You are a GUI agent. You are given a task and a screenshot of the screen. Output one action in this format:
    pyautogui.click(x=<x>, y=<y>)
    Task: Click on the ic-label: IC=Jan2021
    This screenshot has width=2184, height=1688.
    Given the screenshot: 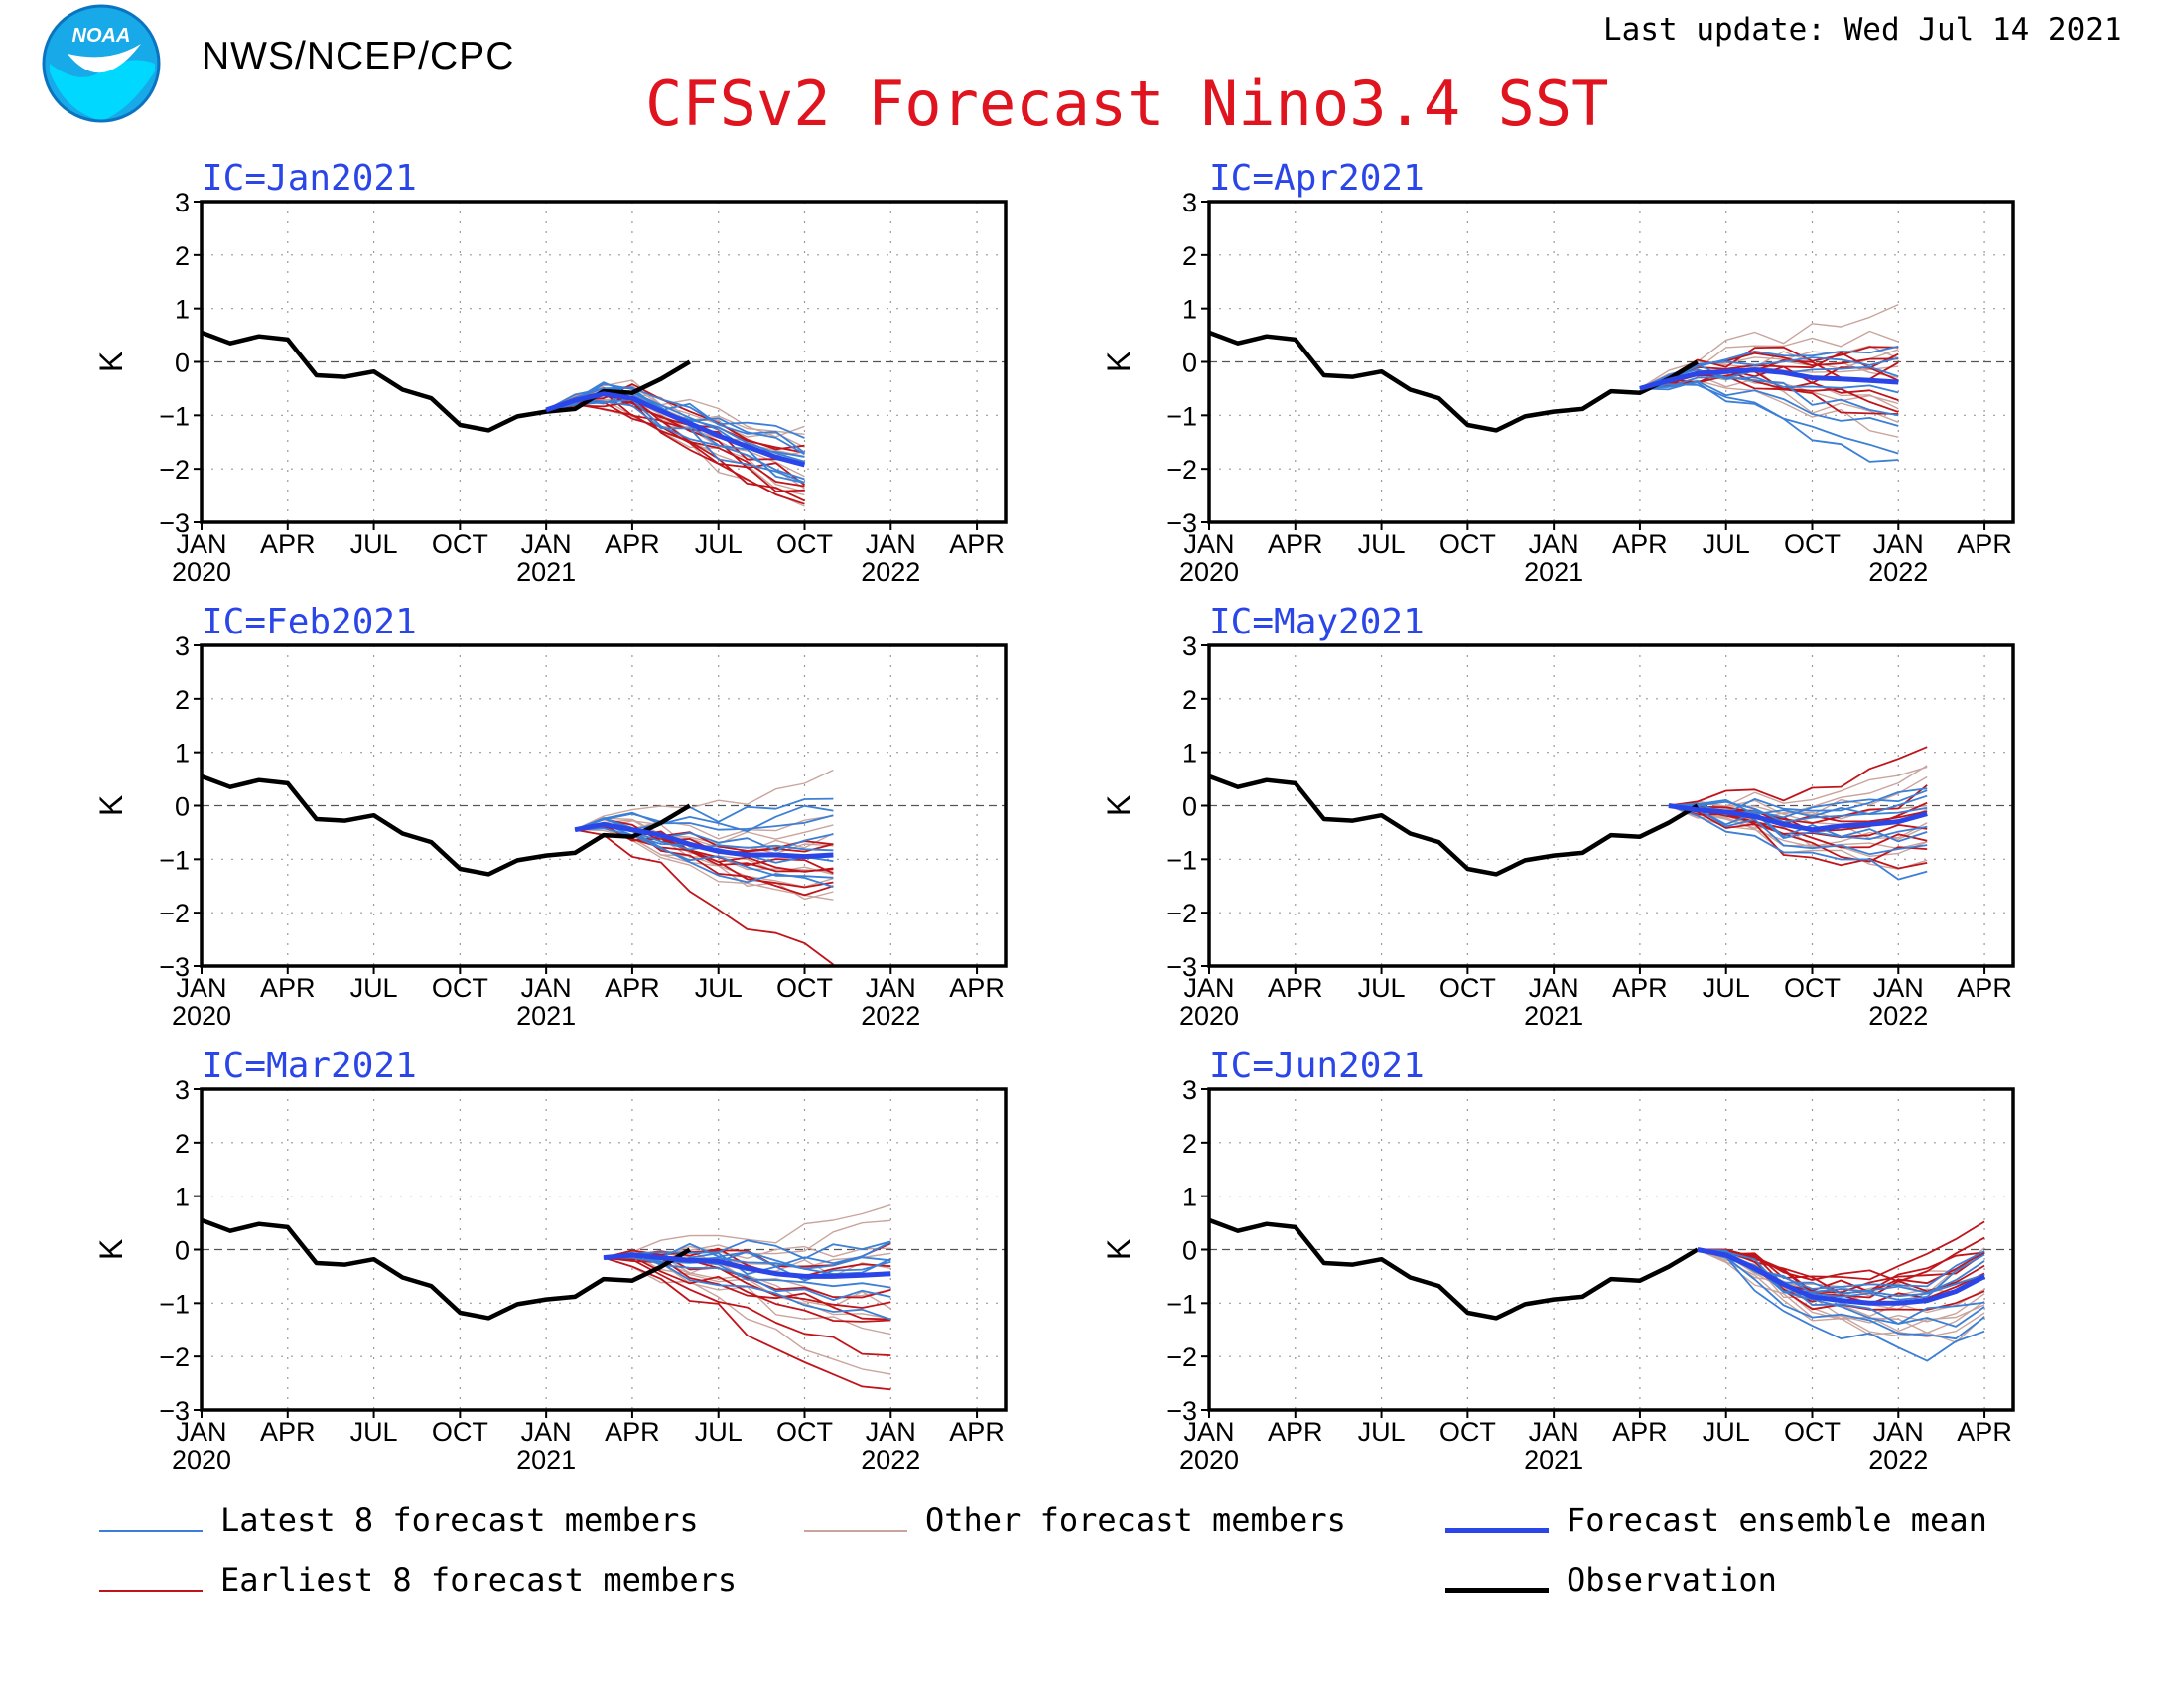 What is the action you would take?
    pyautogui.click(x=309, y=178)
    